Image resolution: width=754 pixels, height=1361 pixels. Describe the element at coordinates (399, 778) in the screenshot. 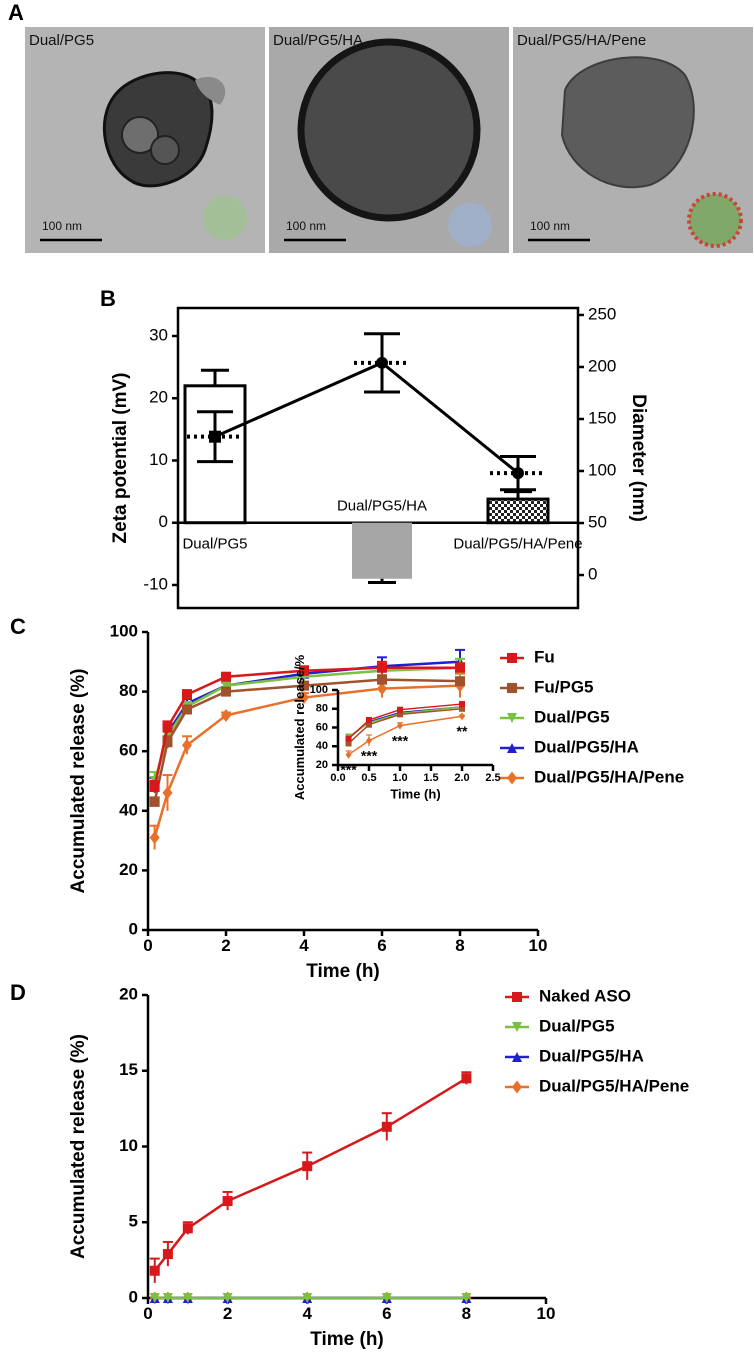

I see `x-tick-label: 1.0` at that location.